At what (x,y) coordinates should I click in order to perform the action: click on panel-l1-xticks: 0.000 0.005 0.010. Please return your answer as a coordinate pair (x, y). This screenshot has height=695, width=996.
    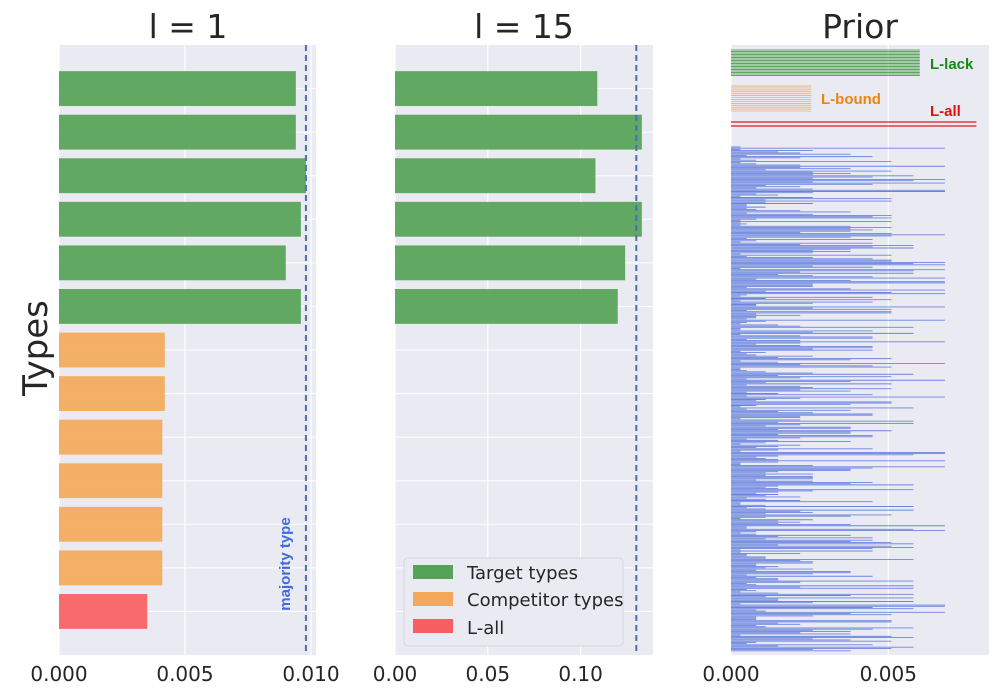
    Looking at the image, I should click on (184, 674).